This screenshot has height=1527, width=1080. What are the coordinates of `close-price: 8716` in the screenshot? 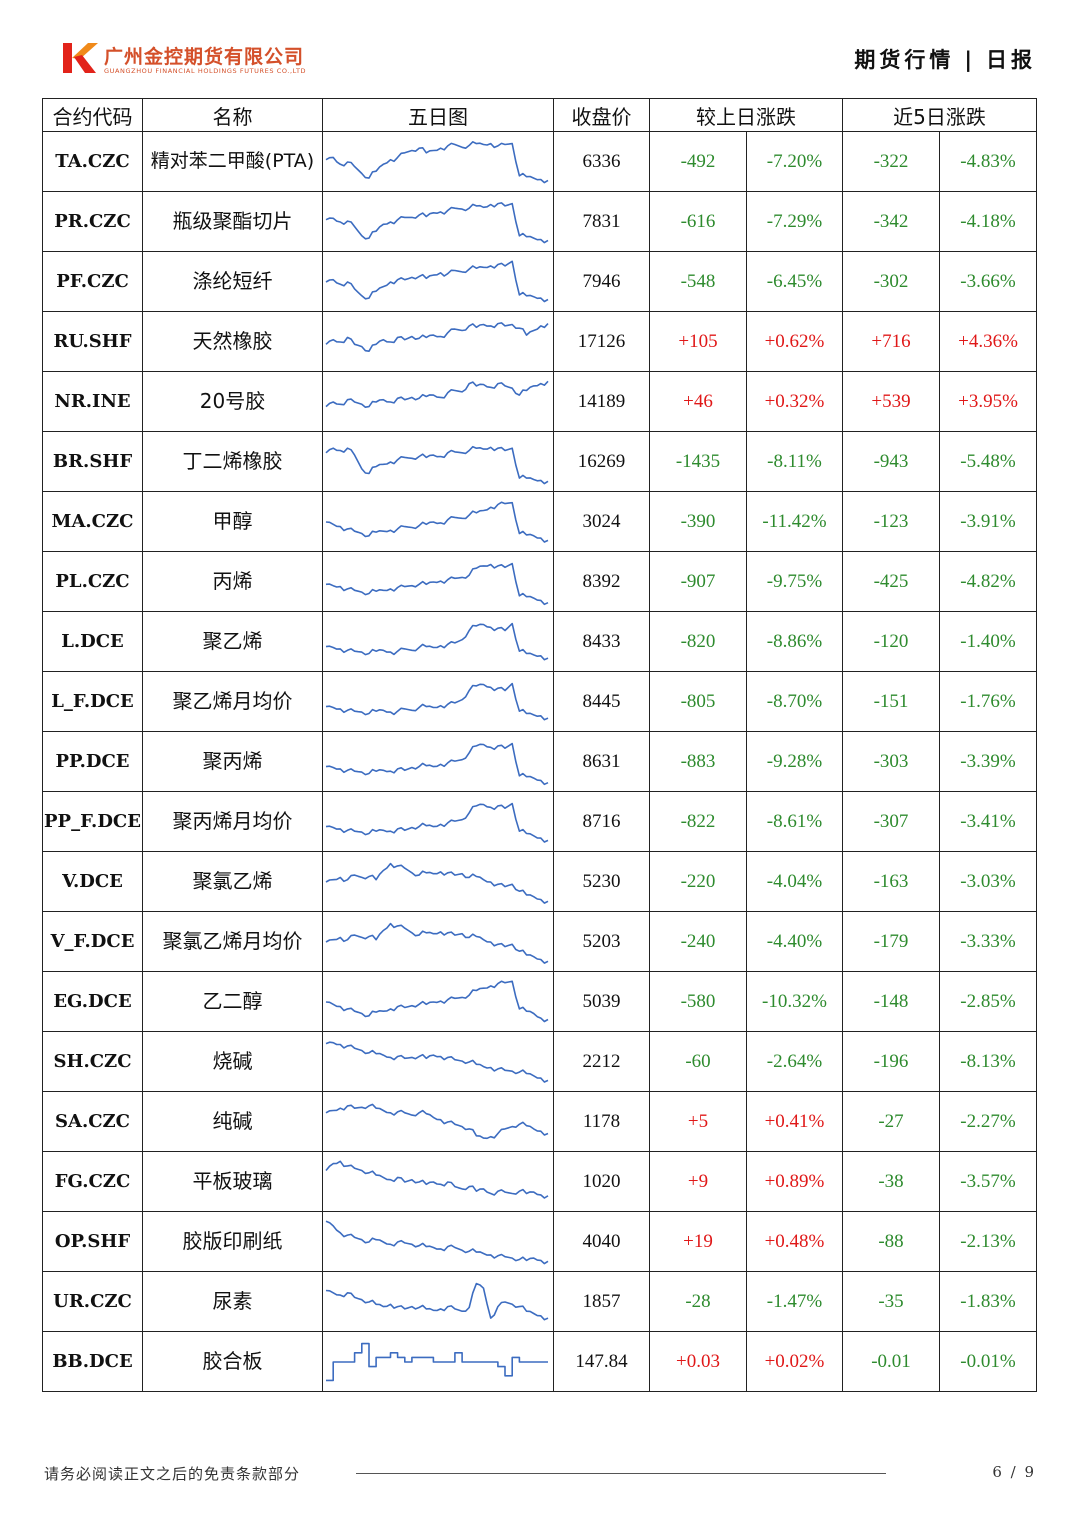 It's located at (601, 821).